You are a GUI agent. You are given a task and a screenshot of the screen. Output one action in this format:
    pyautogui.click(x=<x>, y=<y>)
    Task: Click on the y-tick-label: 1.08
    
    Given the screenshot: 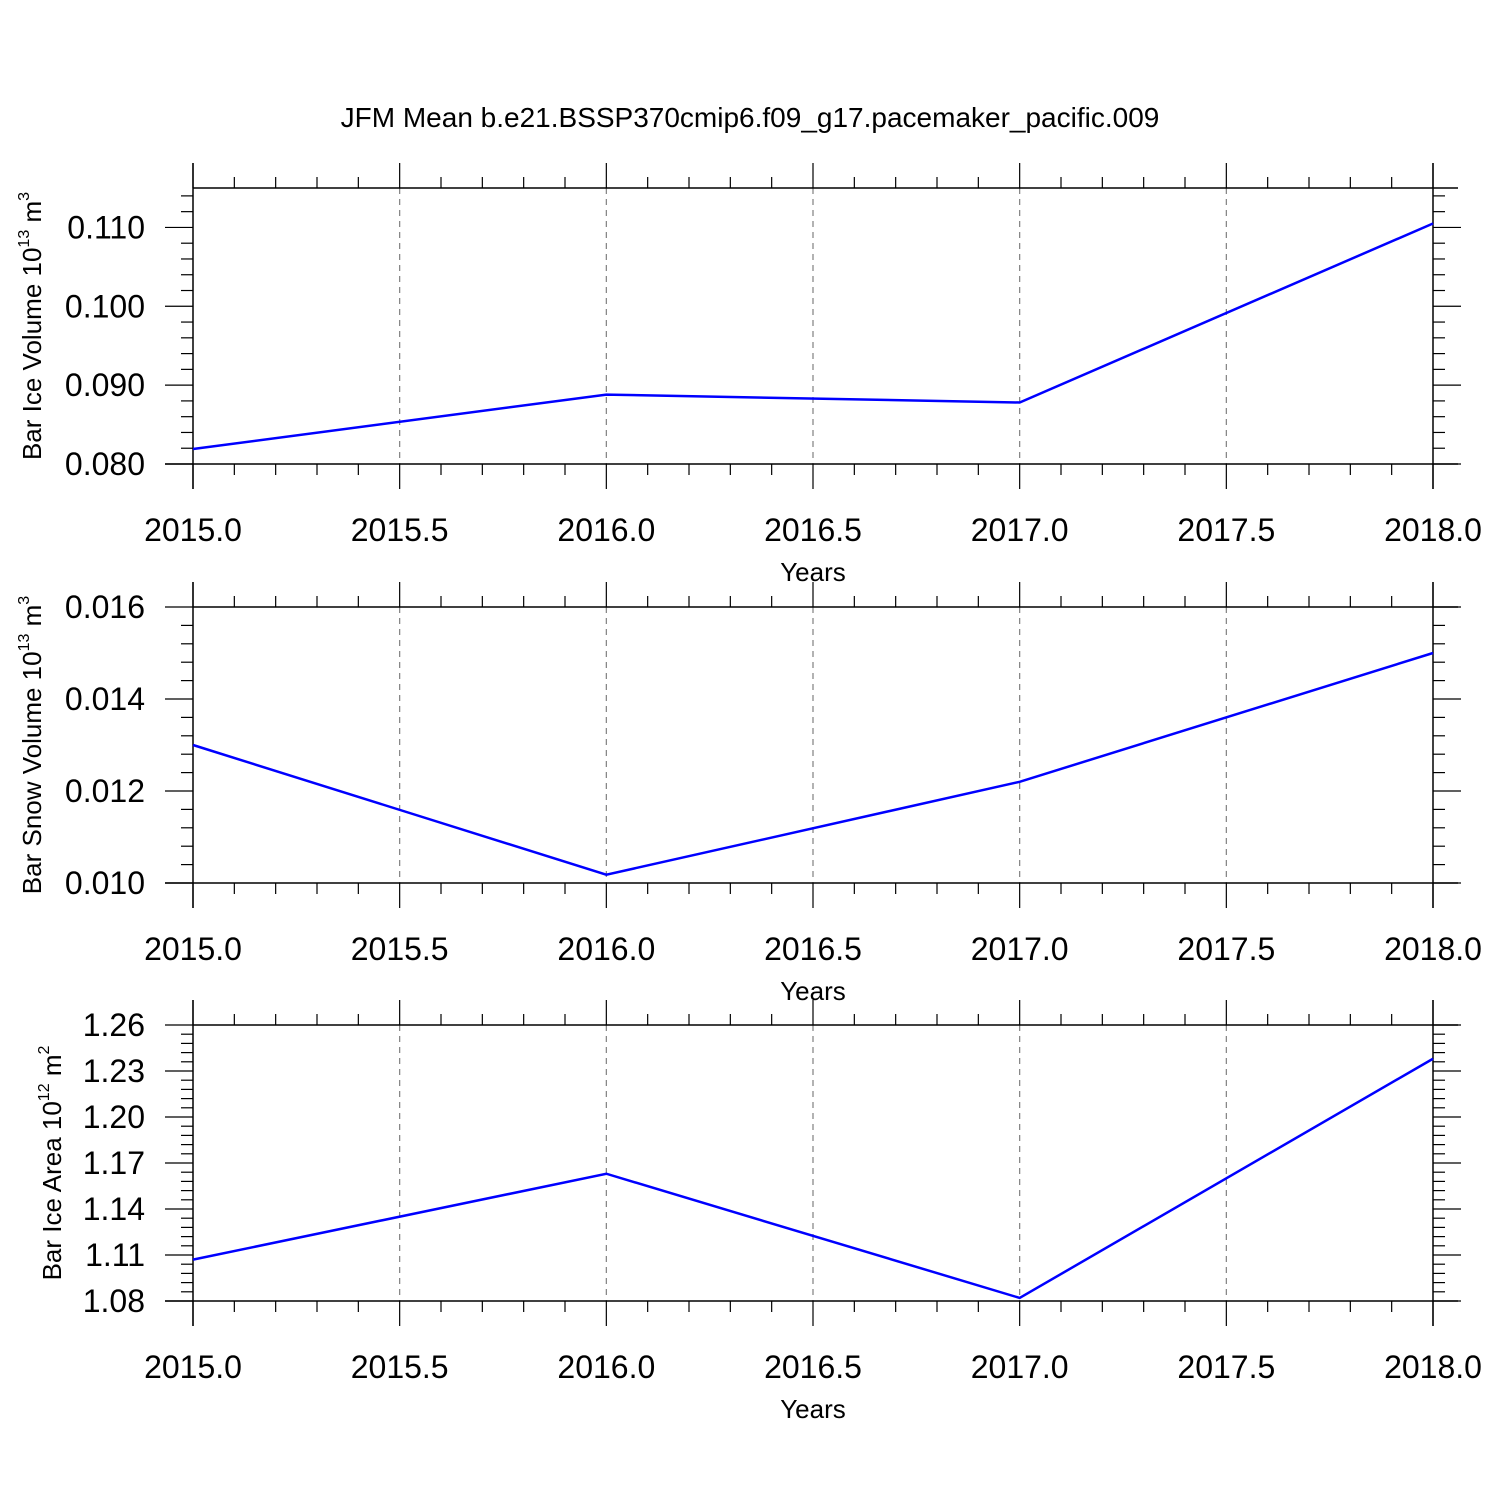 What is the action you would take?
    pyautogui.click(x=114, y=1301)
    